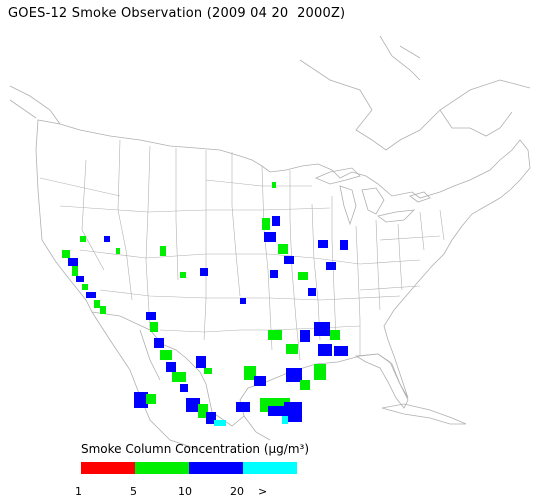  Describe the element at coordinates (372, 196) in the screenshot. I see `great-lakes` at that location.